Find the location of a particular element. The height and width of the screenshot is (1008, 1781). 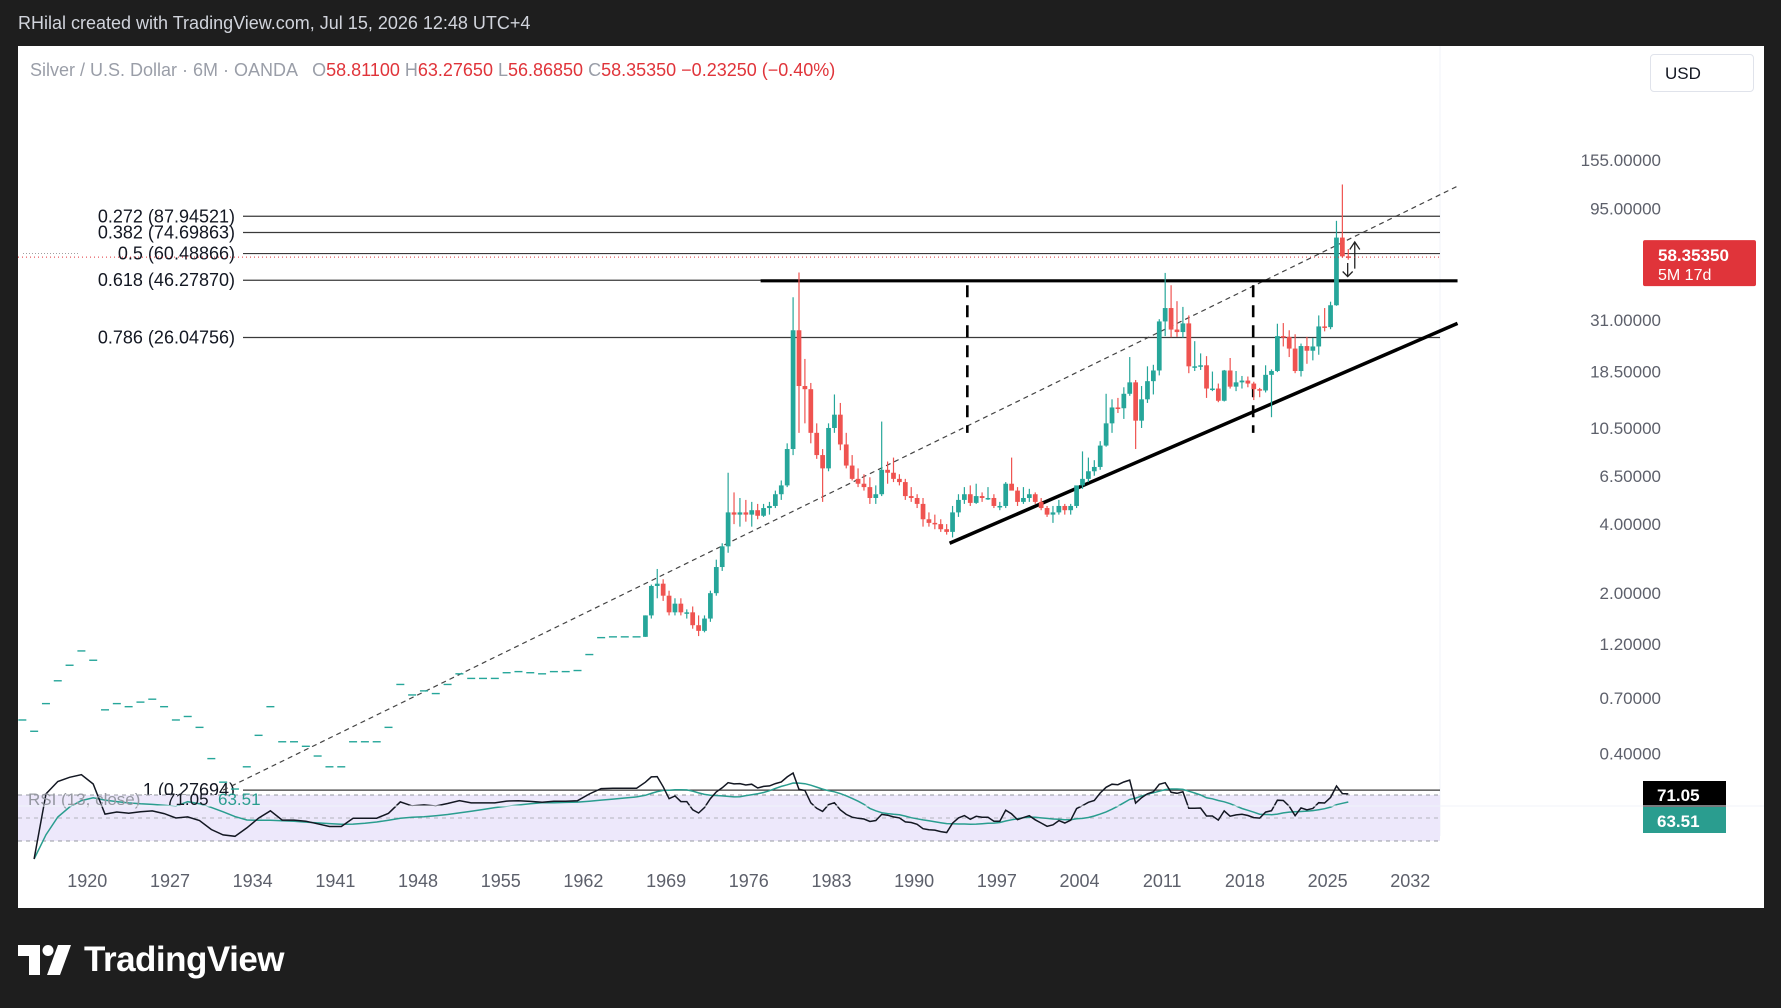

x-tick-label: 1983 is located at coordinates (831, 881).